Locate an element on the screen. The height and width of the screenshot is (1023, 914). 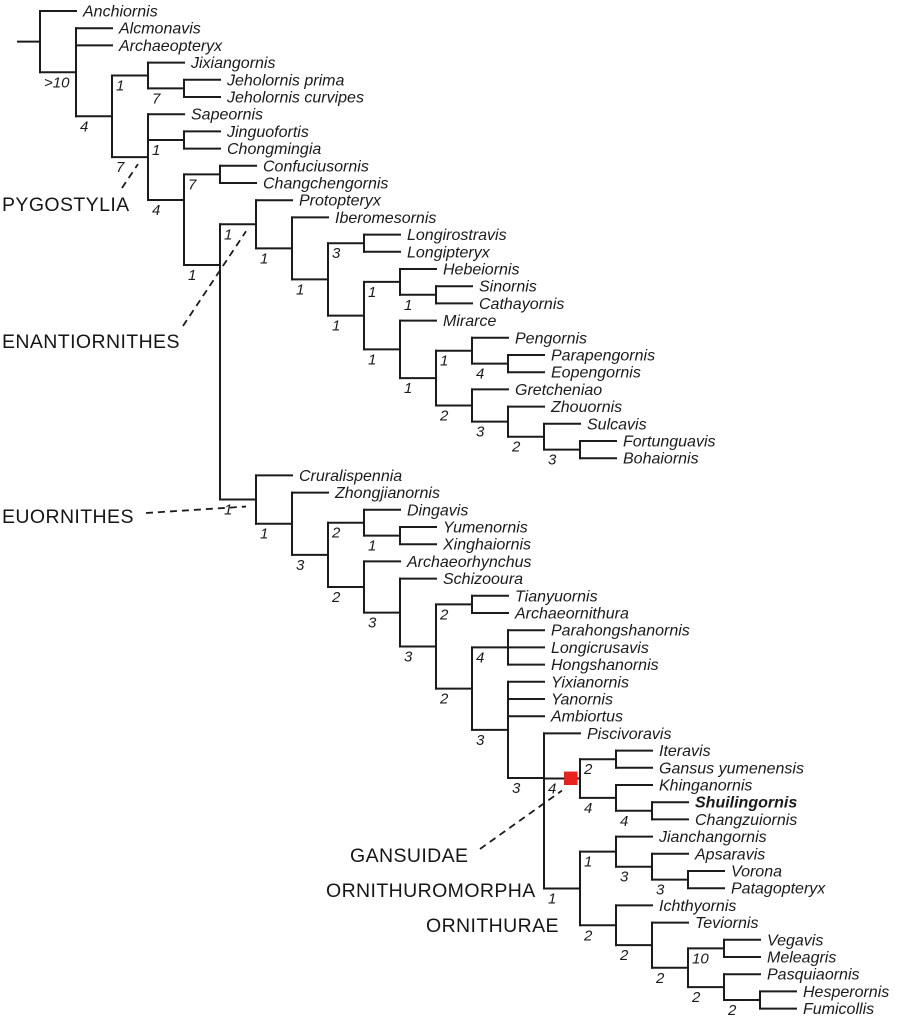
taxon-label: Parahongshanornis is located at coordinates (620, 631).